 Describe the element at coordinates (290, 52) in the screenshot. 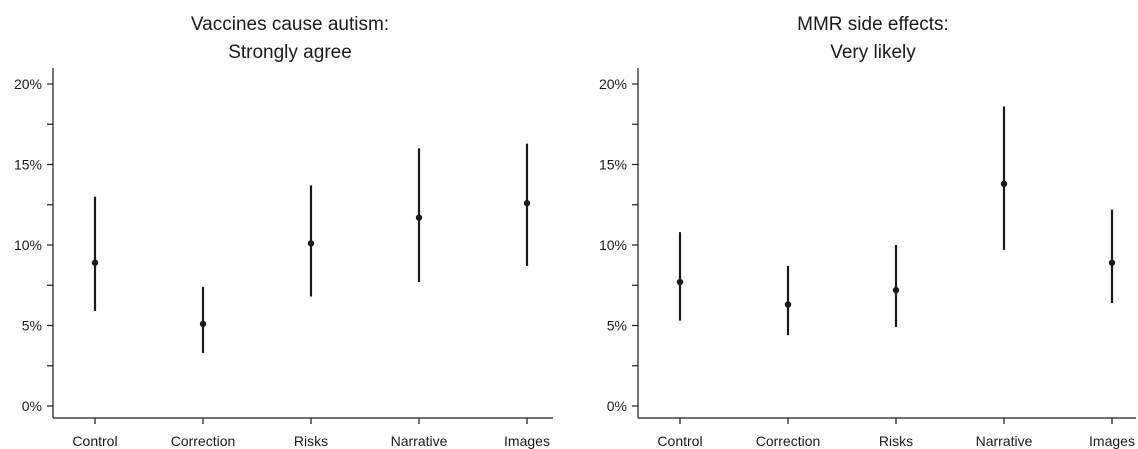

I see `chart-title-line: Strongly agree` at that location.